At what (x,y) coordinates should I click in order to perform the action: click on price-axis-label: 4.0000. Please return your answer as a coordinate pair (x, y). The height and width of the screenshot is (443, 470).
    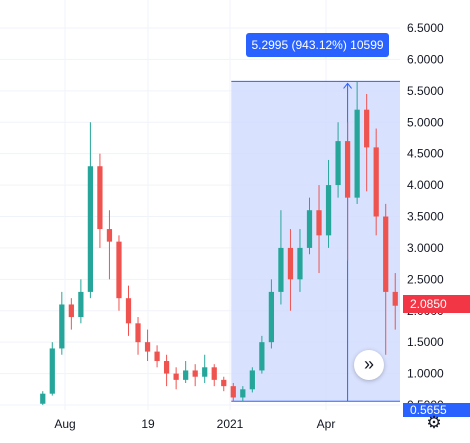
    Looking at the image, I should click on (425, 185).